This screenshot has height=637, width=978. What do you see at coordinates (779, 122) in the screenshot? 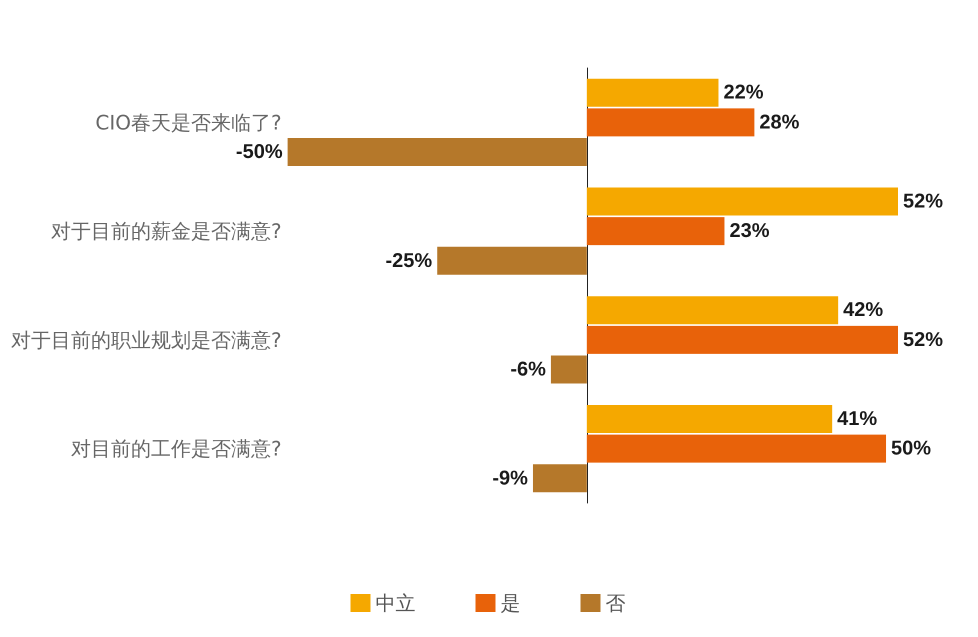
I see `data-label: 28%` at bounding box center [779, 122].